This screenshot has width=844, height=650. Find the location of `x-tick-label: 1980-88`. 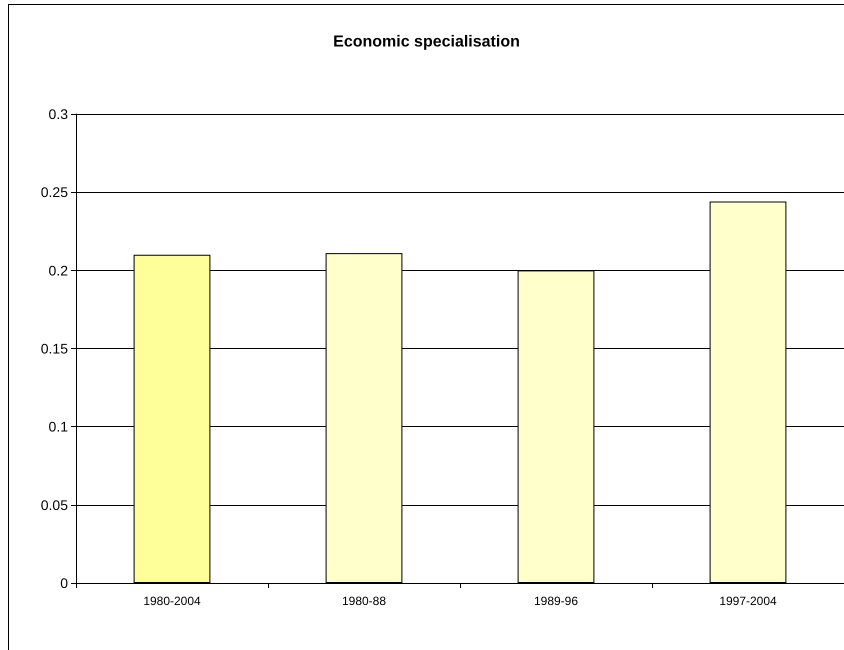

x-tick-label: 1980-88 is located at coordinates (364, 601).